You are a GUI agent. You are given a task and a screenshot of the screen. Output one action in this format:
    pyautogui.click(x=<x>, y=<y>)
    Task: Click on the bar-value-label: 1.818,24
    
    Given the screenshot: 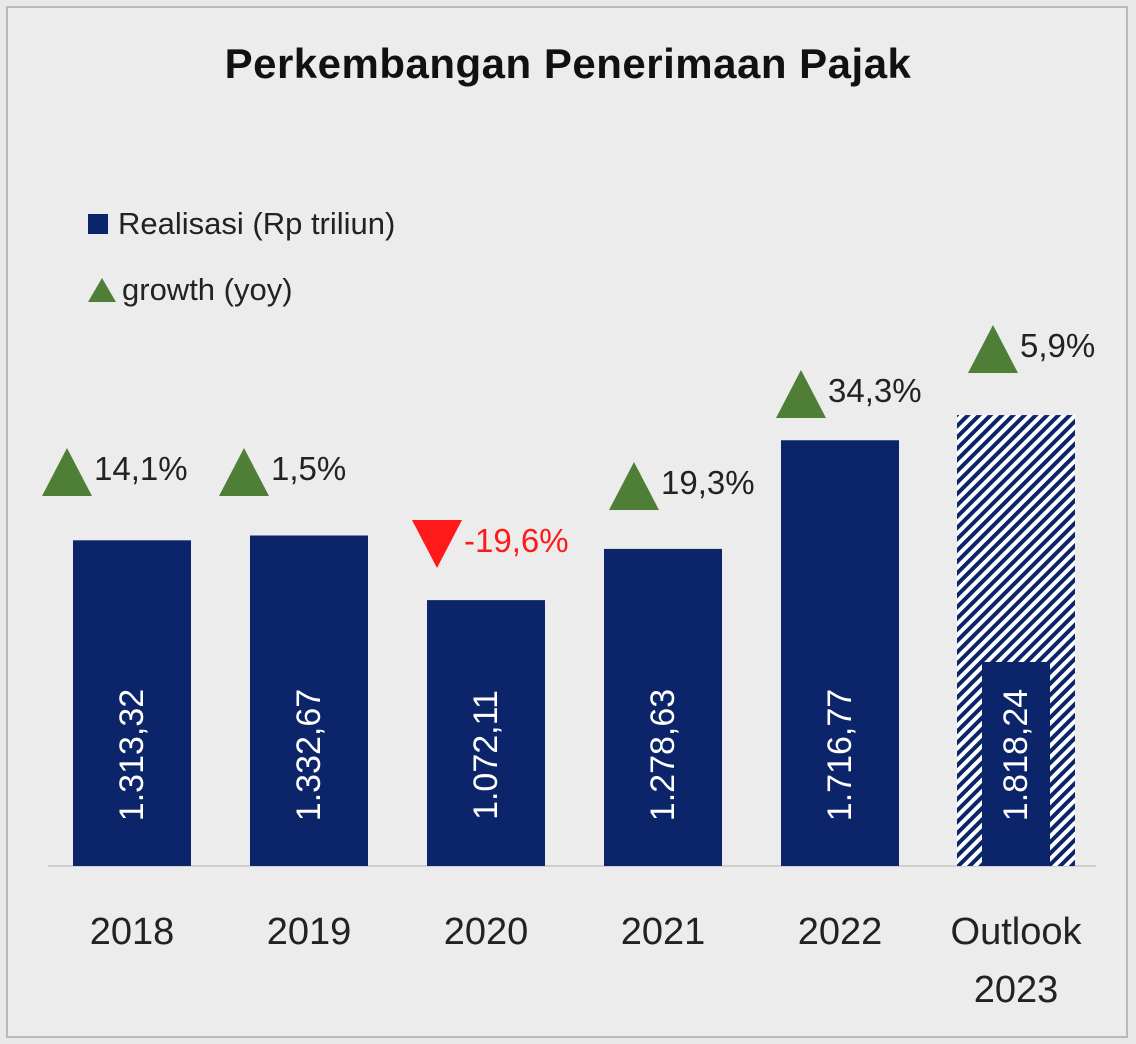 What is the action you would take?
    pyautogui.click(x=1016, y=755)
    